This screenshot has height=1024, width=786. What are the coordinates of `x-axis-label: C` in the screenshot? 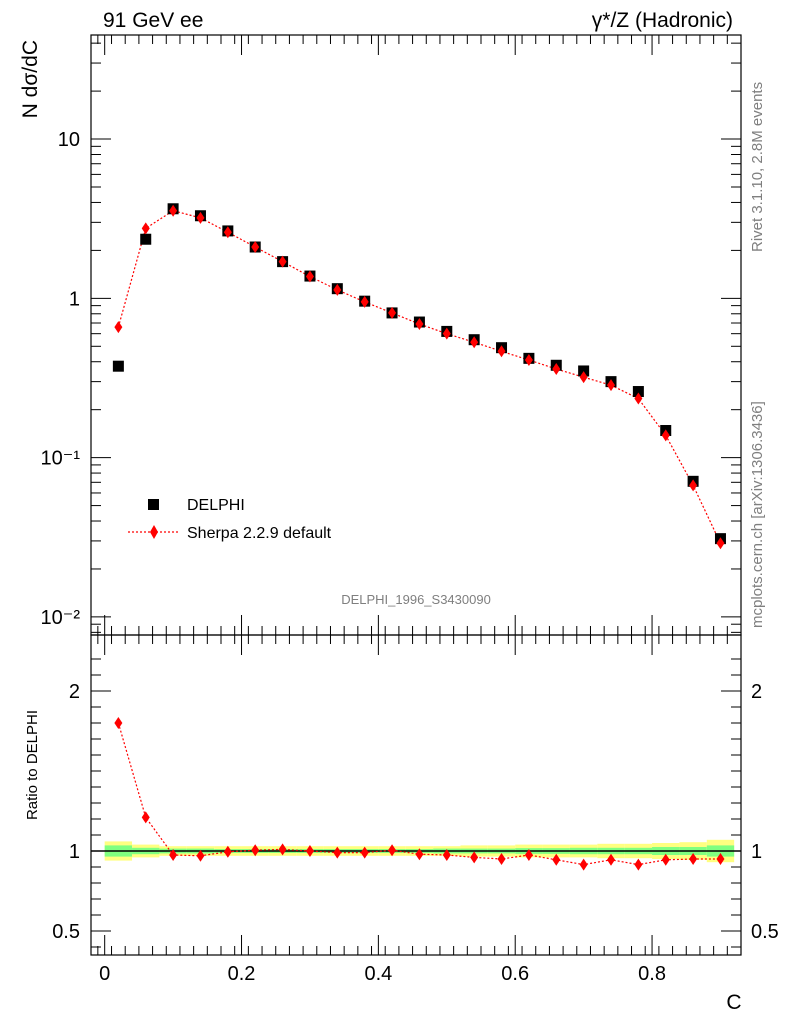 It's located at (733, 1002).